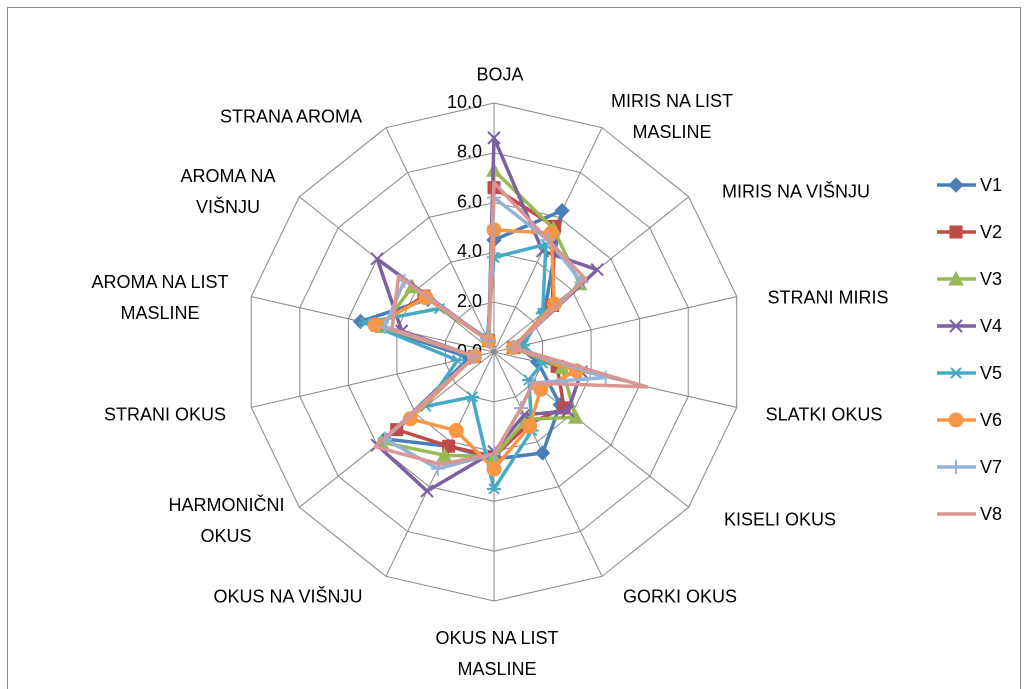 The height and width of the screenshot is (689, 1024). Describe the element at coordinates (991, 279) in the screenshot. I see `legend-label: V3` at that location.